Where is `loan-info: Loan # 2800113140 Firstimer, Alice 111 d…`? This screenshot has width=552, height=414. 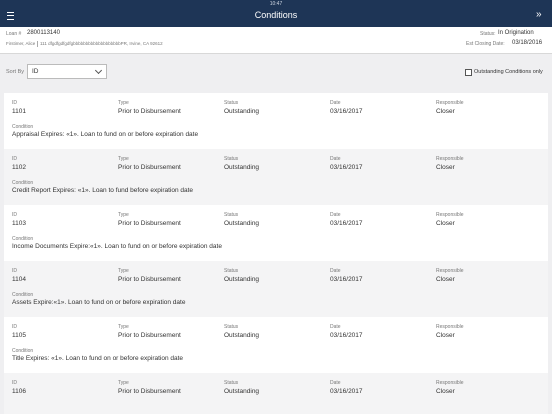 loan-info: Loan # 2800113140 Firstimer, Alice 111 d… is located at coordinates (276, 40).